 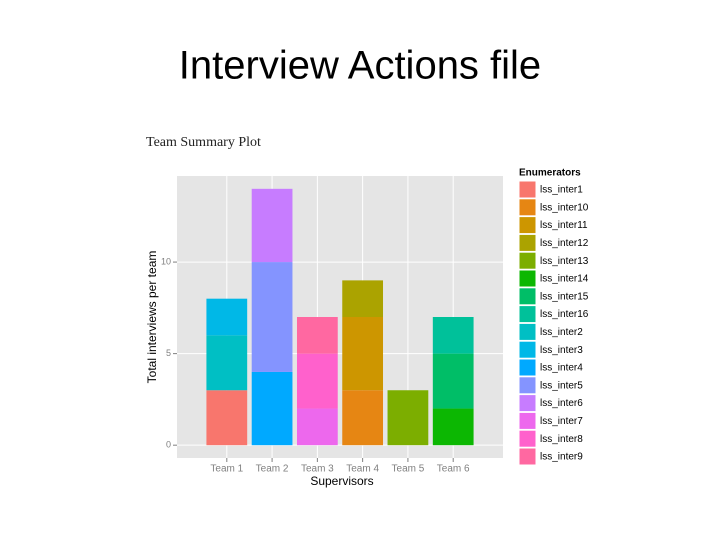 I want to click on legend-label: lss_inter11, so click(x=564, y=225).